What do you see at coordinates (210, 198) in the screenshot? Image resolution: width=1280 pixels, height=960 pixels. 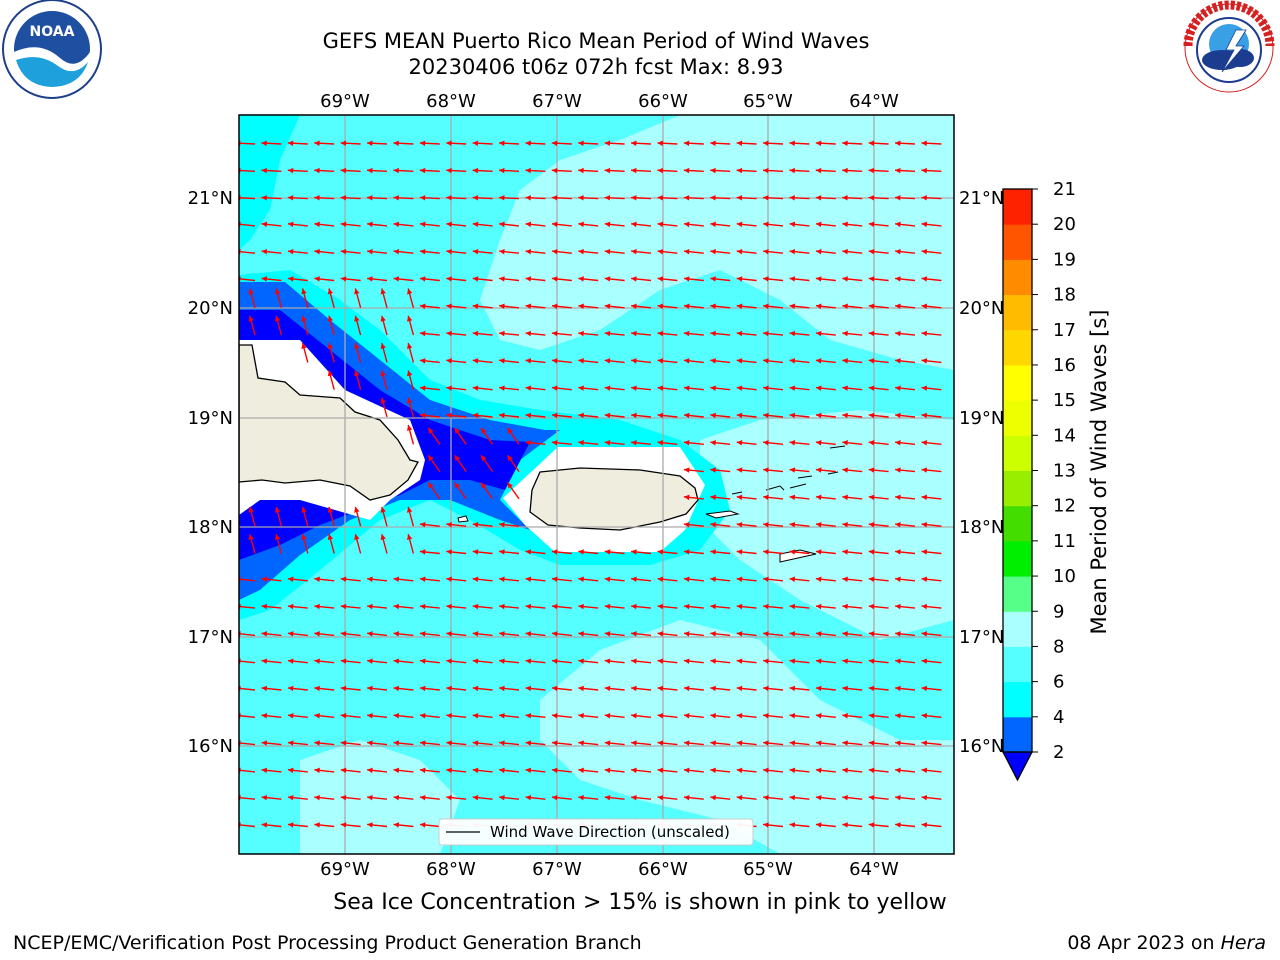 I see `lat-label-left: 21°N` at bounding box center [210, 198].